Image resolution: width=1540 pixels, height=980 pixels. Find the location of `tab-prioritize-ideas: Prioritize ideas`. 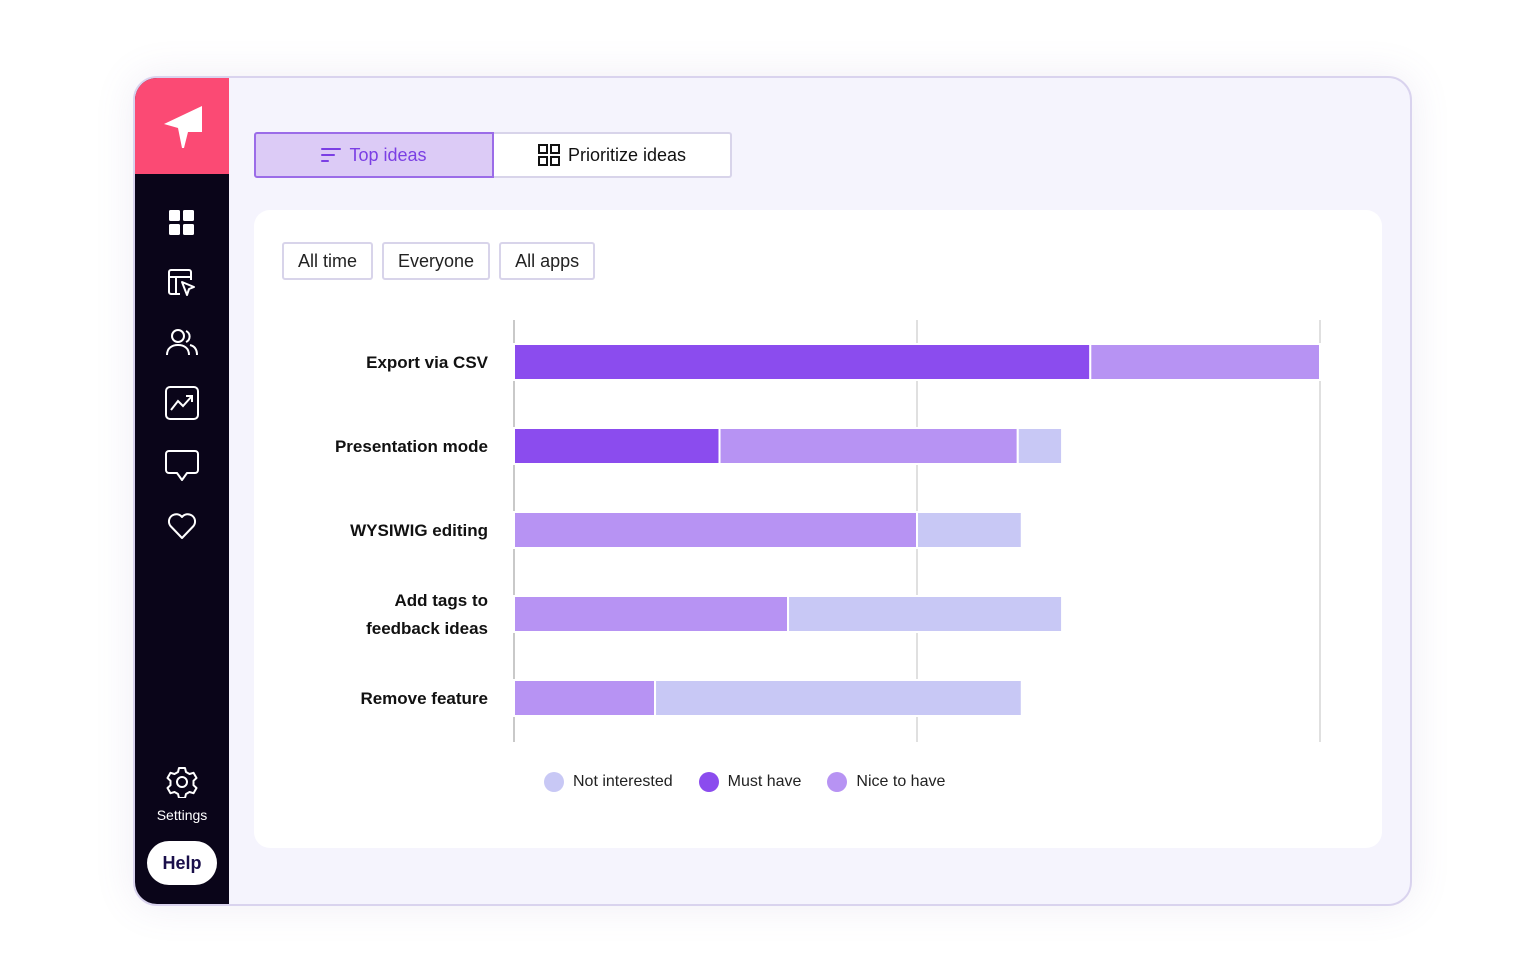

tab-prioritize-ideas: Prioritize ideas is located at coordinates (613, 155).